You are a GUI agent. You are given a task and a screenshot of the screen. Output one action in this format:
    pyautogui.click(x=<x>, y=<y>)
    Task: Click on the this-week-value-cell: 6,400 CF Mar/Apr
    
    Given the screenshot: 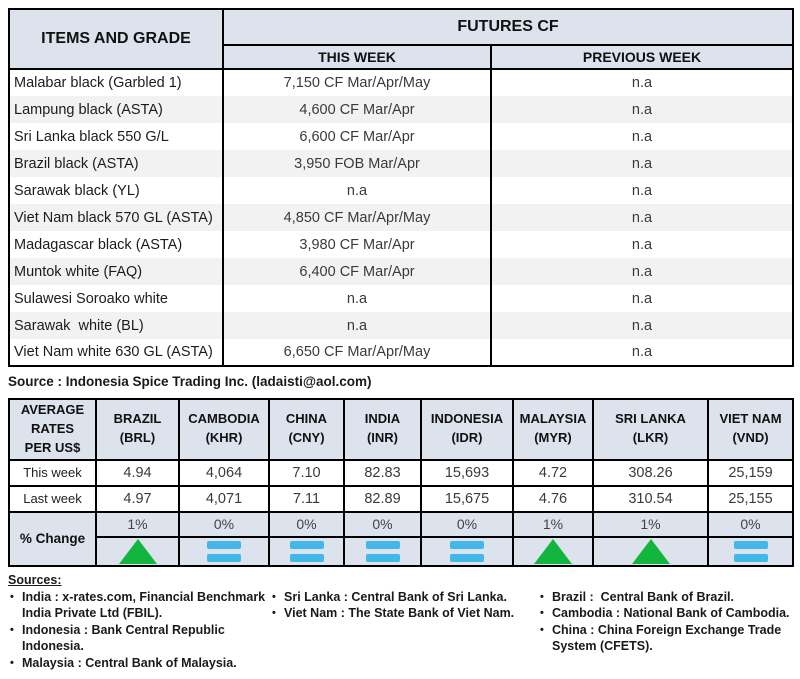 What is the action you would take?
    pyautogui.click(x=357, y=271)
    